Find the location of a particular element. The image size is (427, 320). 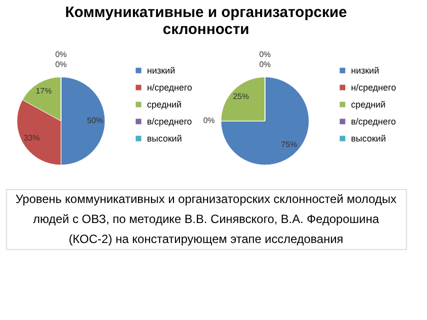

pie-slice is located at coordinates (265, 121).